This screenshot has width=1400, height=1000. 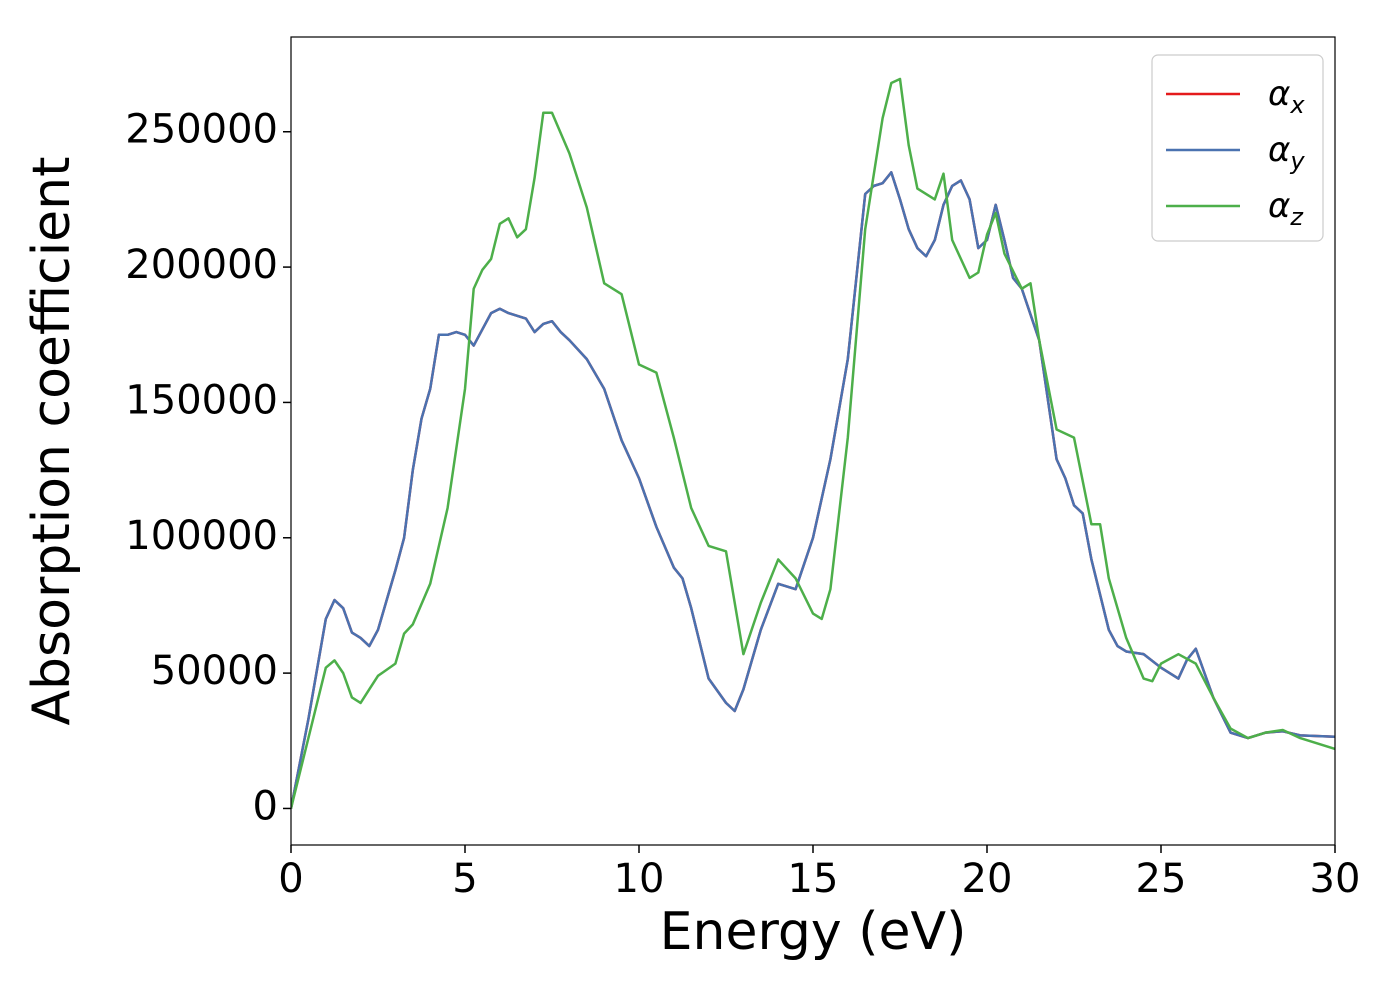 I want to click on x-tick-label: 5, so click(x=464, y=879).